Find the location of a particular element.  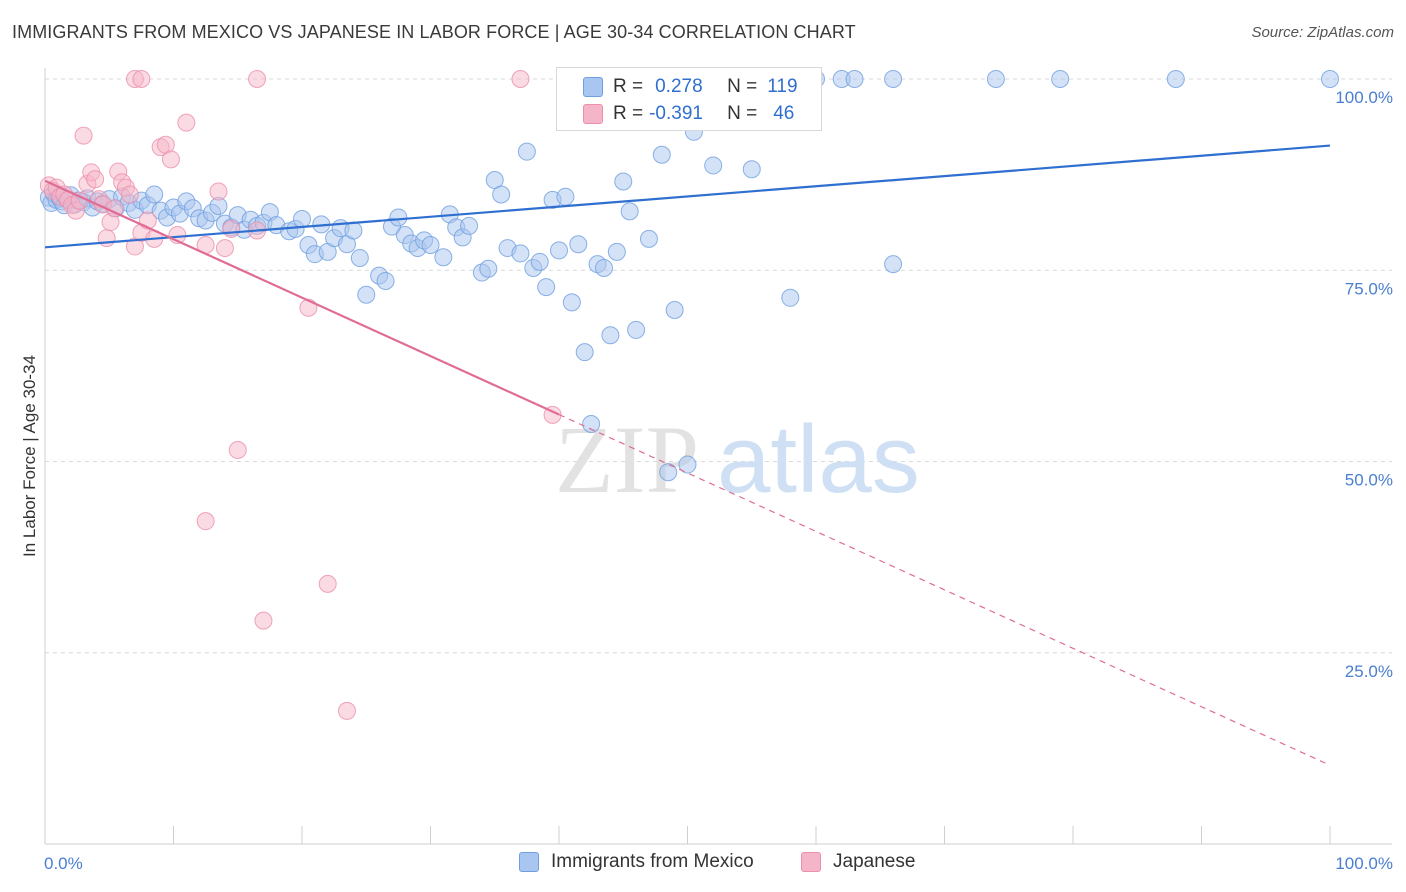

x-tick-label: 100.0% is located at coordinates (1364, 863).